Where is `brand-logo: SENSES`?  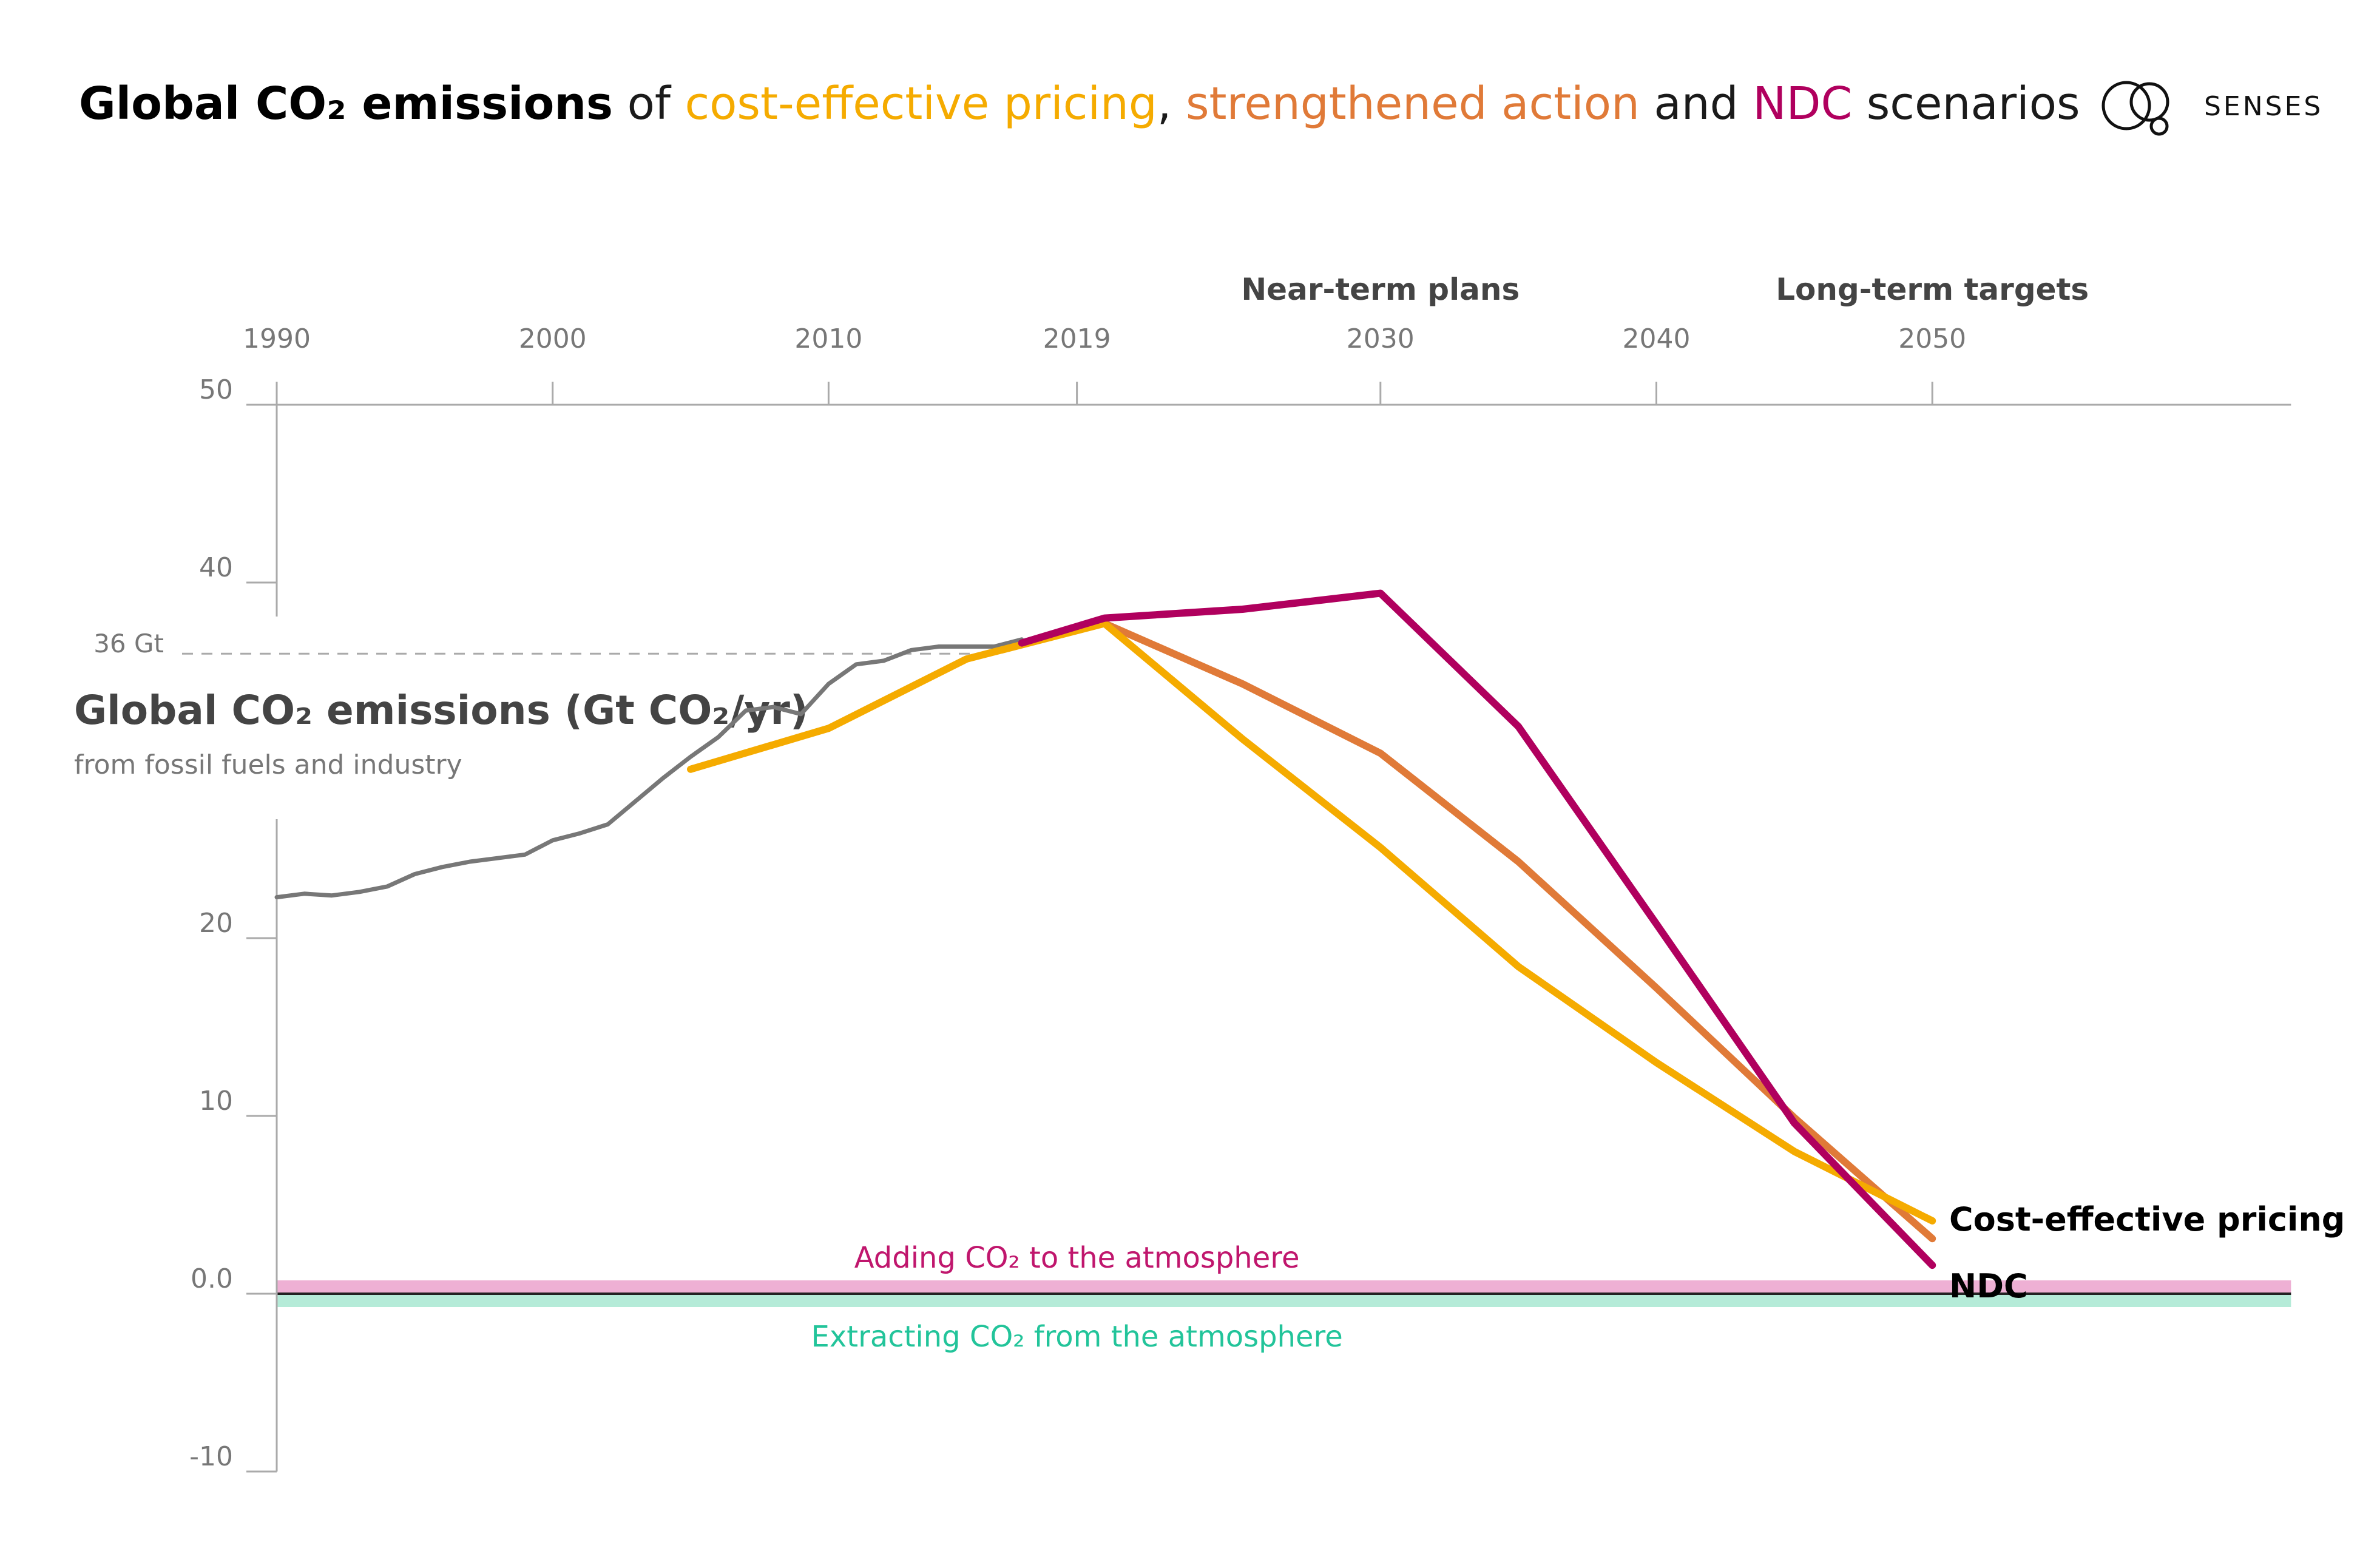
brand-logo: SENSES is located at coordinates (2216, 108).